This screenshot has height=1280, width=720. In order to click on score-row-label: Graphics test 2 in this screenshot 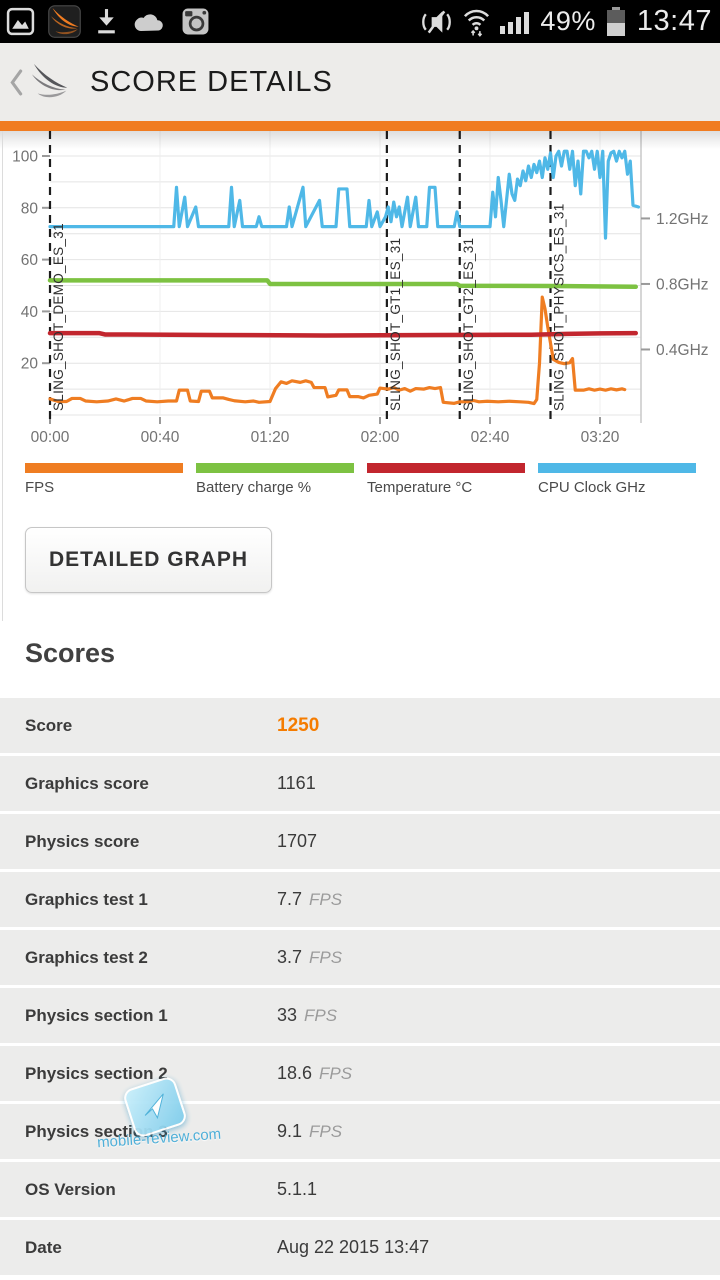, I will do `click(86, 957)`.